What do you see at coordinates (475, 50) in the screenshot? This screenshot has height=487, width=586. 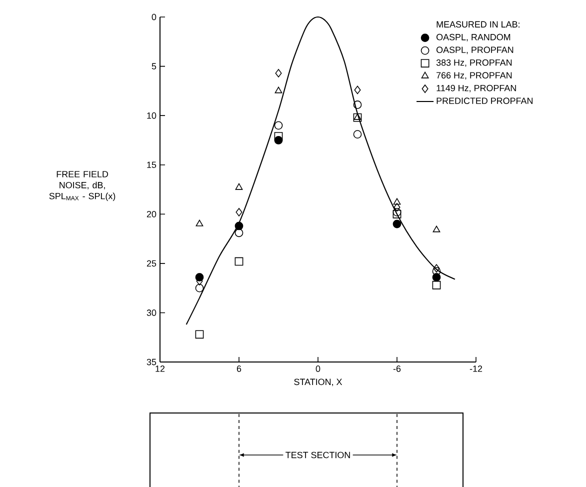 I see `legend-label: OASPL, PROPFAN` at bounding box center [475, 50].